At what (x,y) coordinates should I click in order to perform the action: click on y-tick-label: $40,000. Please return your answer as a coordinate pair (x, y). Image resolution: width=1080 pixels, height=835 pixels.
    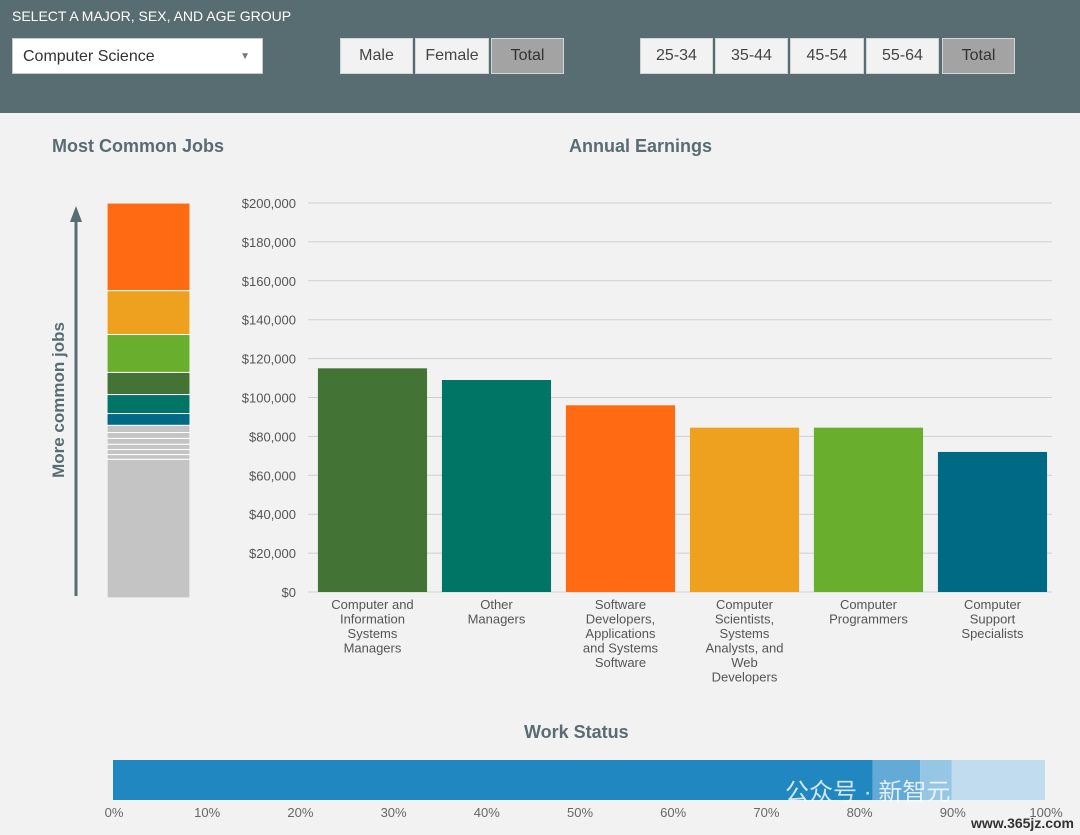
    Looking at the image, I should click on (272, 514).